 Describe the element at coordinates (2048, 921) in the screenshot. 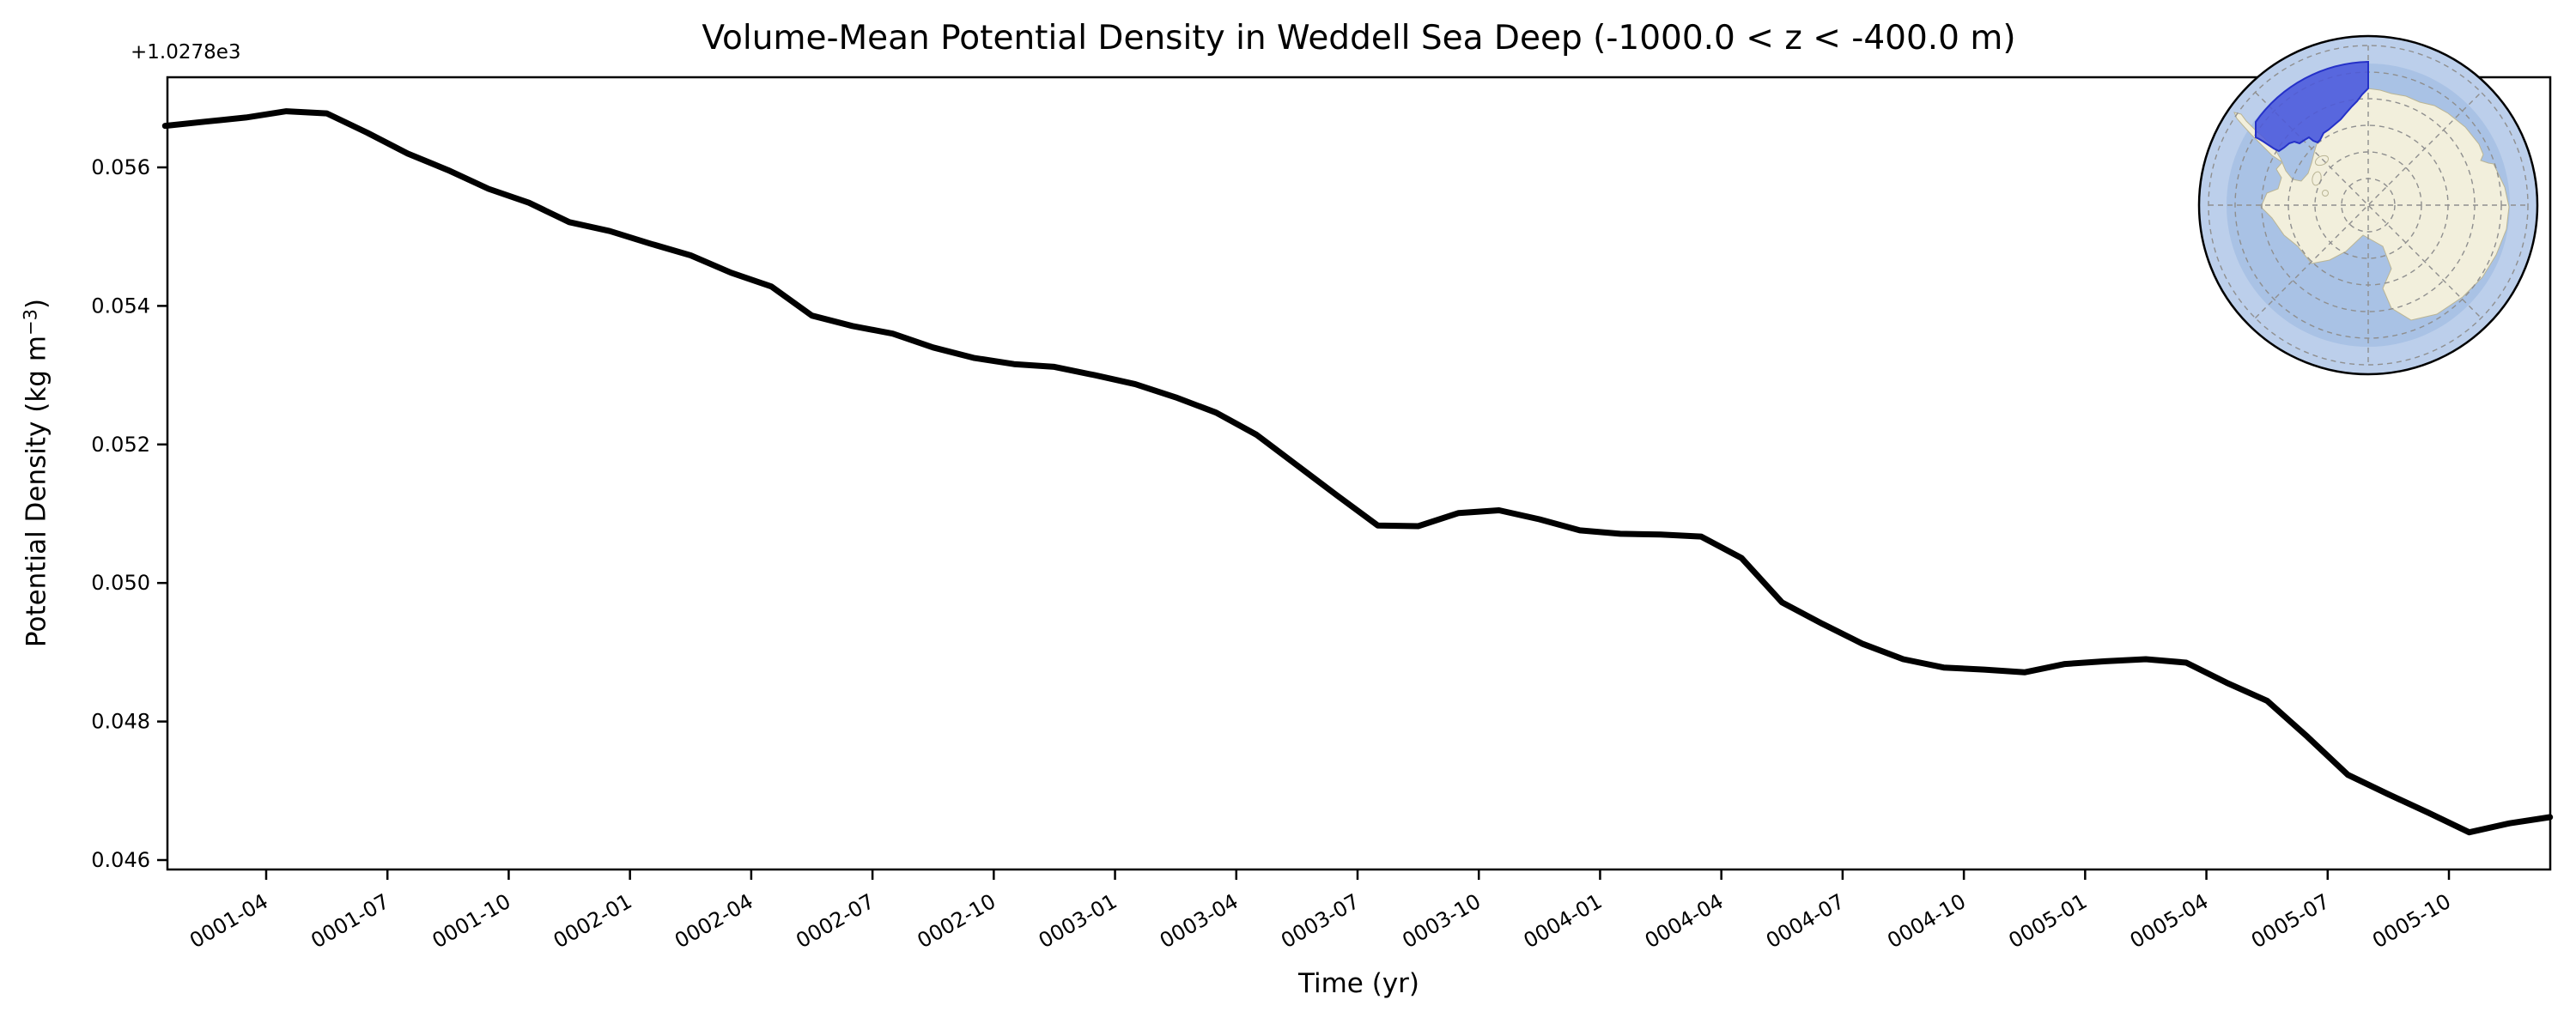

I see `x-tick-label: 0005-01` at that location.